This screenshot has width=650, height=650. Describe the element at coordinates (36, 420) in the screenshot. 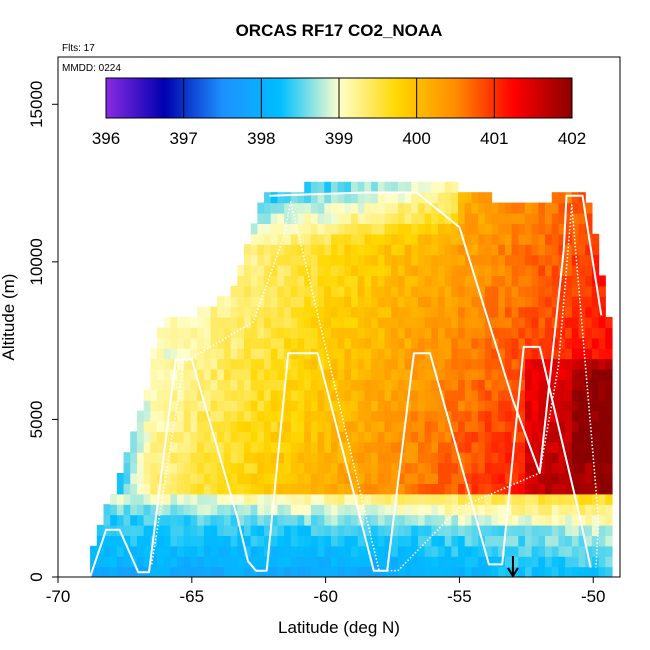

I see `y-tick-label: 5000` at that location.